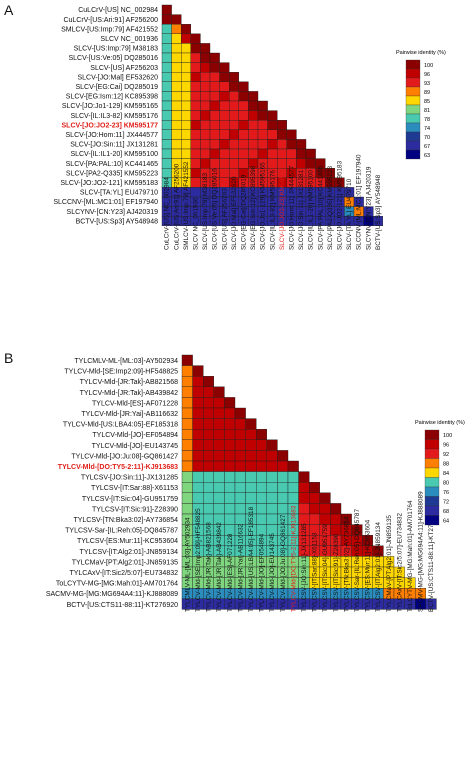  What do you see at coordinates (135, 446) in the screenshot?
I see `row-label: TYLCV-Mld-[JO]-EU143745` at bounding box center [135, 446].